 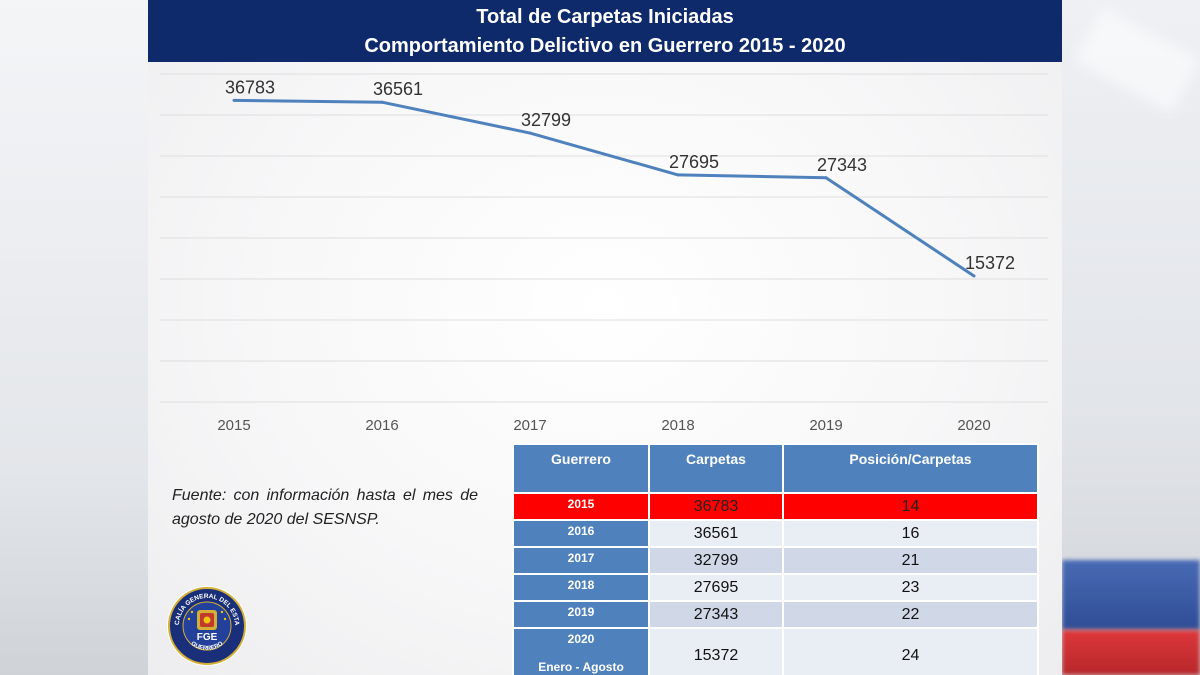 What do you see at coordinates (207, 646) in the screenshot?
I see `logo-ring-bottom-text: GUERRERO` at bounding box center [207, 646].